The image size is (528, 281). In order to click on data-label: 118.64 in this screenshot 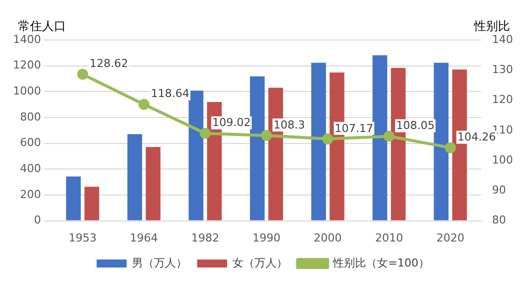, I will do `click(170, 93)`.